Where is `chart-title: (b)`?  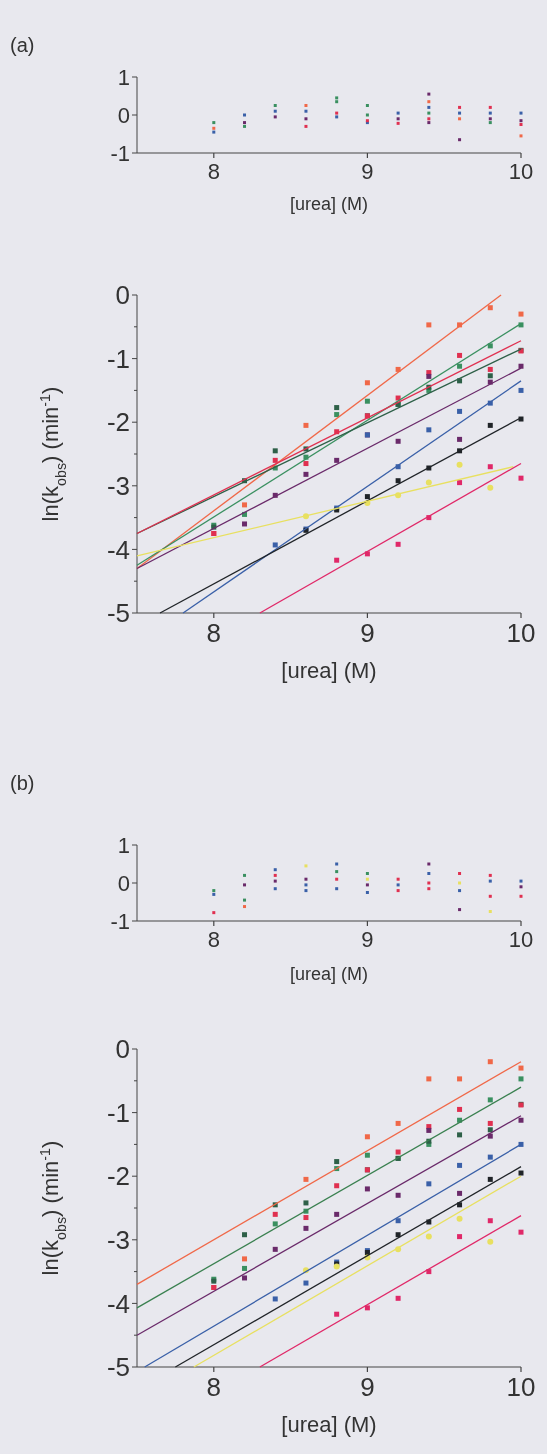 chart-title: (b) is located at coordinates (22, 783).